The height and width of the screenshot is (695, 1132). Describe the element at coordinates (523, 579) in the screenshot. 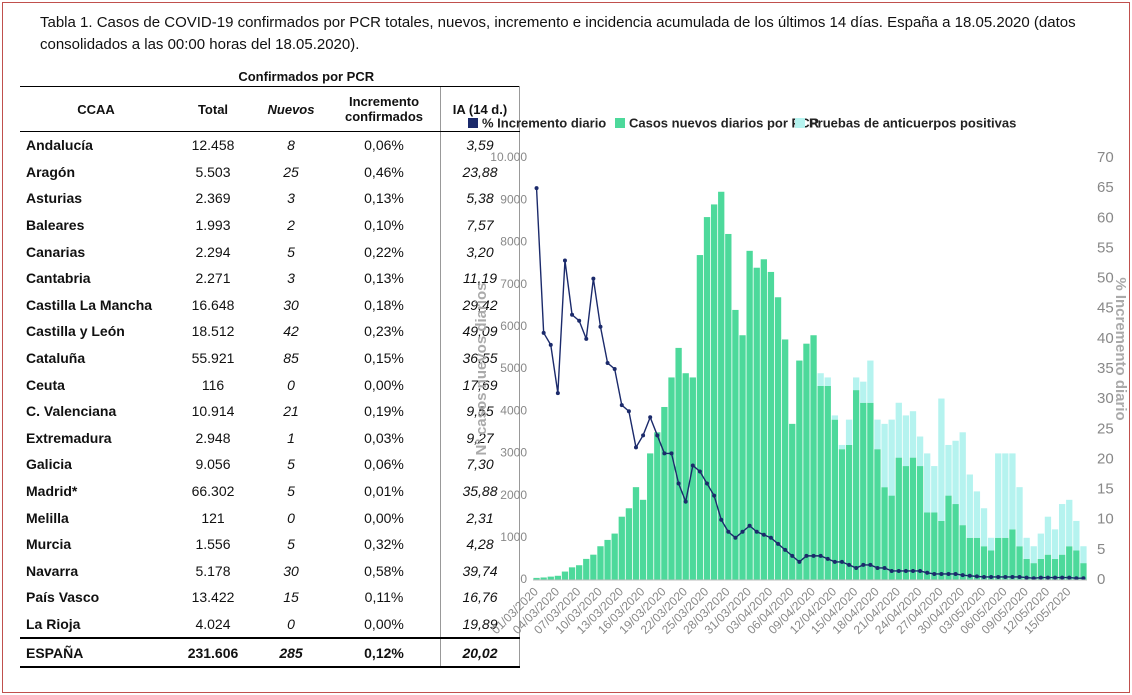

I see `y-tick-label: 0` at that location.